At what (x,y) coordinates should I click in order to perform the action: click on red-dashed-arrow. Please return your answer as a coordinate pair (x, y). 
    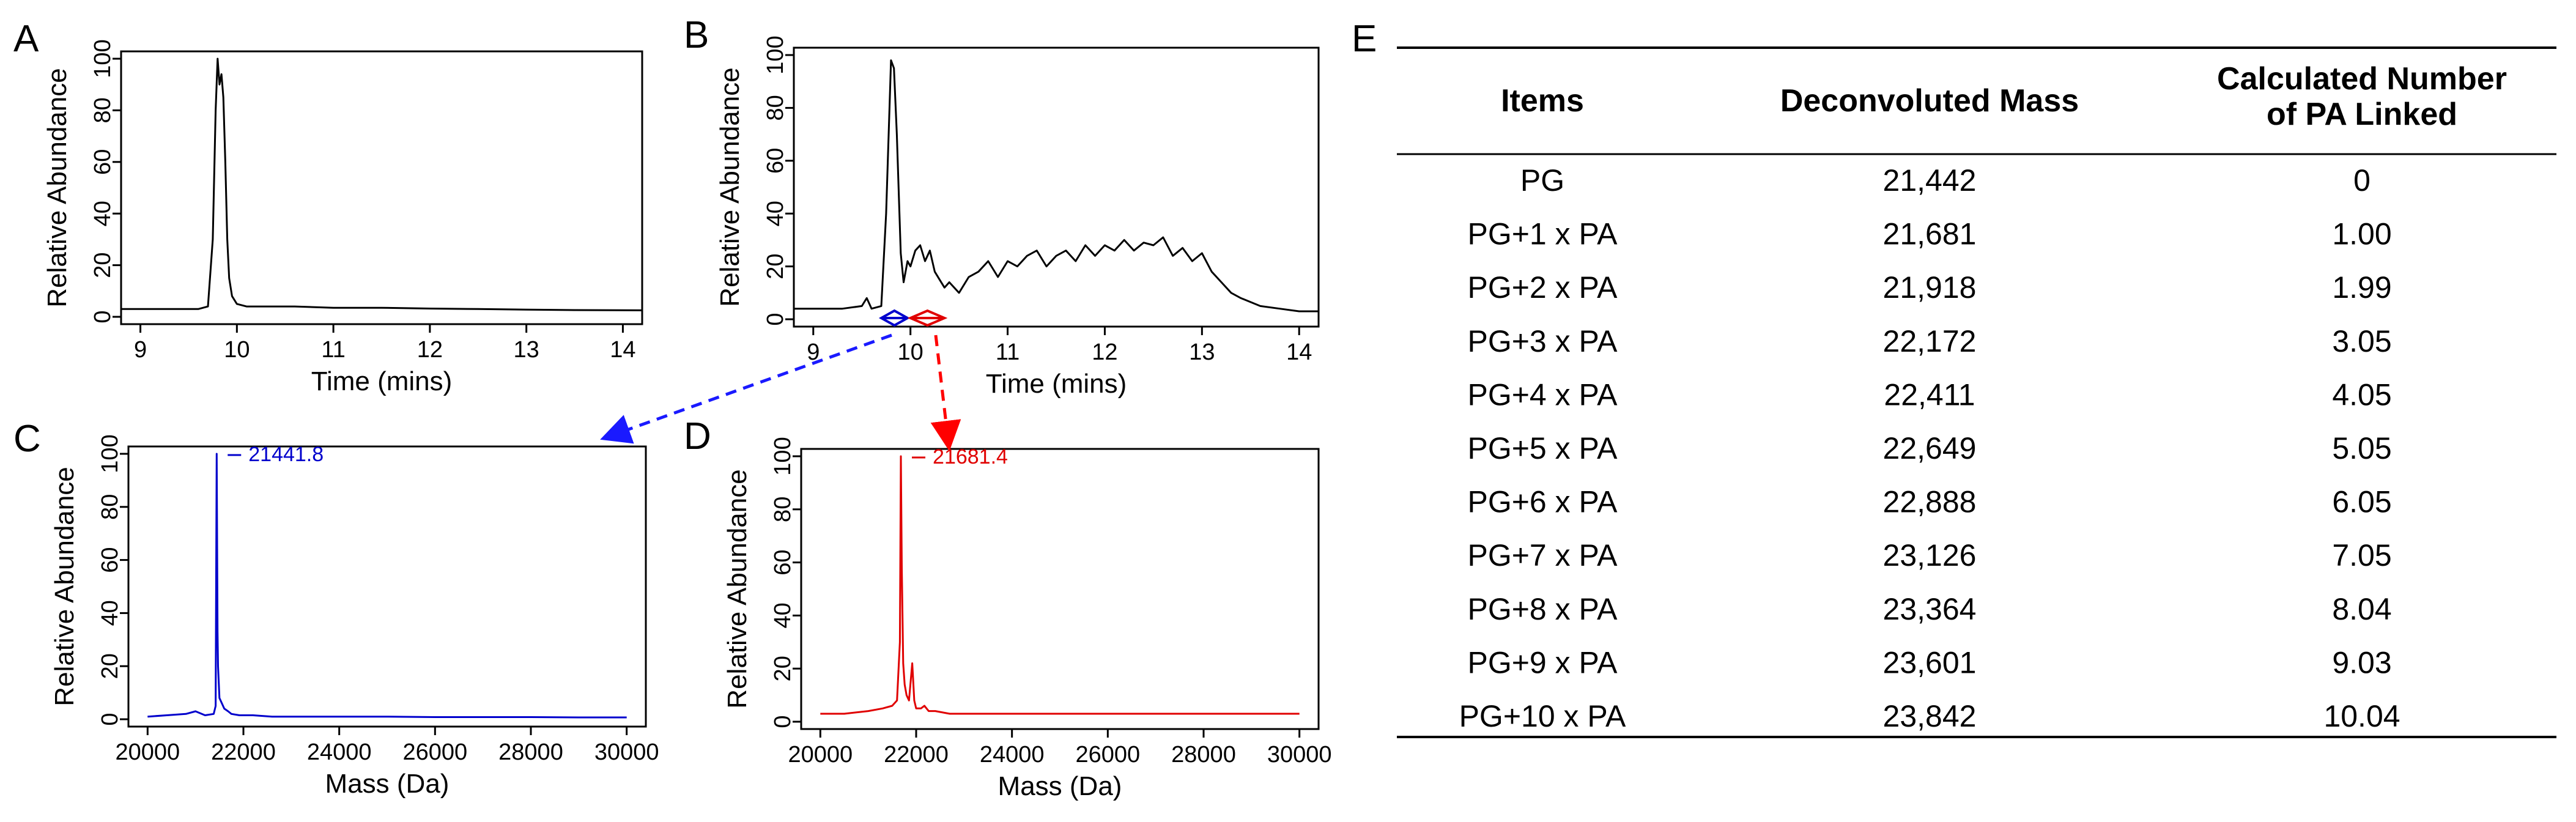
    Looking at the image, I should click on (945, 393).